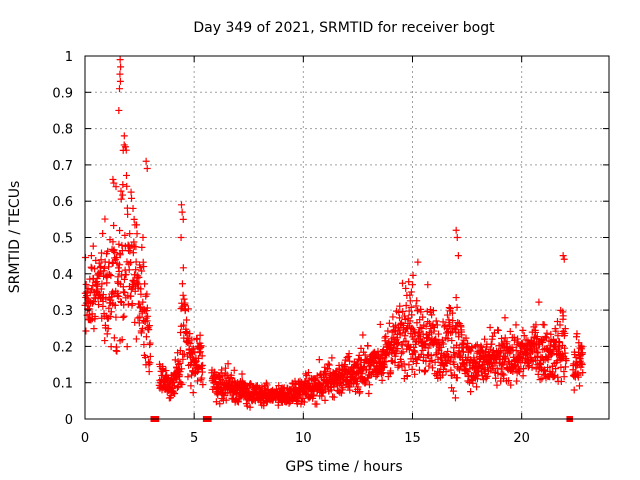  Describe the element at coordinates (62, 275) in the screenshot. I see `y-tick-label: 0.4` at that location.